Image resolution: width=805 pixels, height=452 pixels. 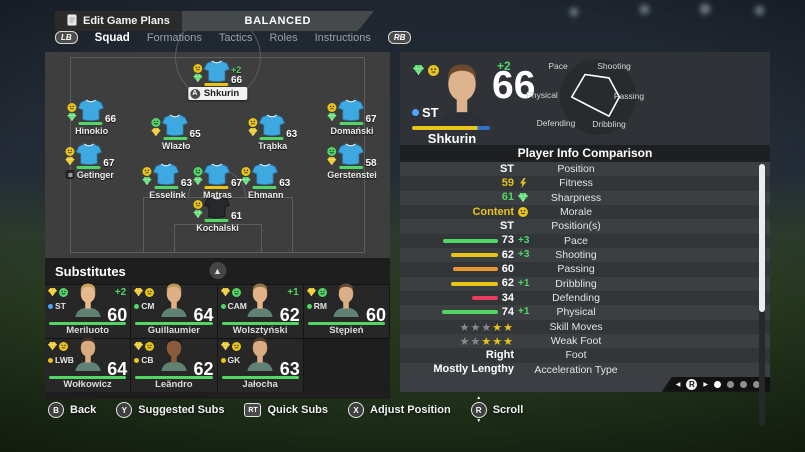 I want to click on page-left-arrow: ◀, so click(x=678, y=384).